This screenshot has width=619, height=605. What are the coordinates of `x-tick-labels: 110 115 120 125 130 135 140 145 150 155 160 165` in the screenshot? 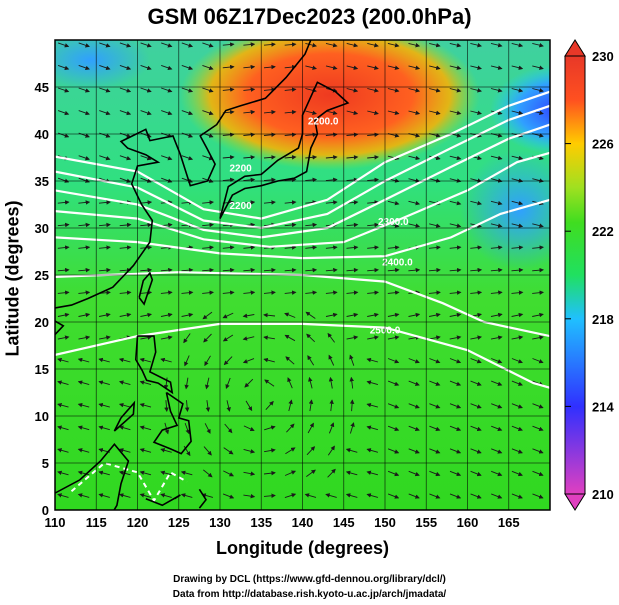 It's located at (282, 522).